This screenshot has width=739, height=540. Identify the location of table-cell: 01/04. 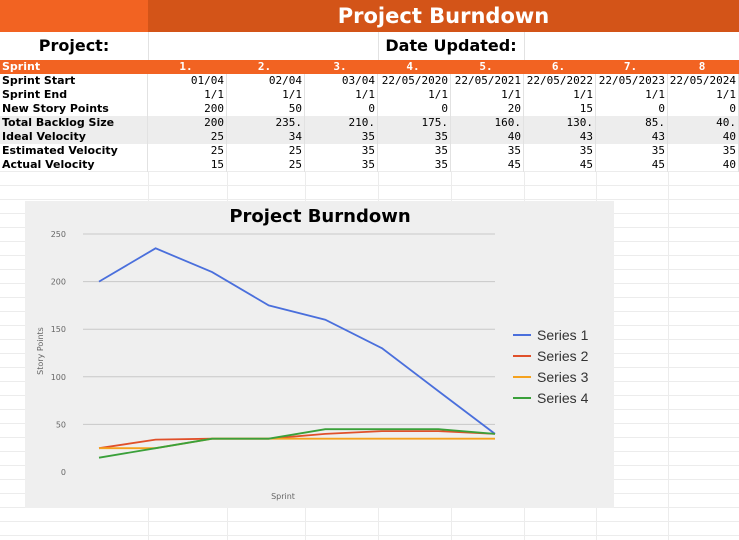
(187, 81).